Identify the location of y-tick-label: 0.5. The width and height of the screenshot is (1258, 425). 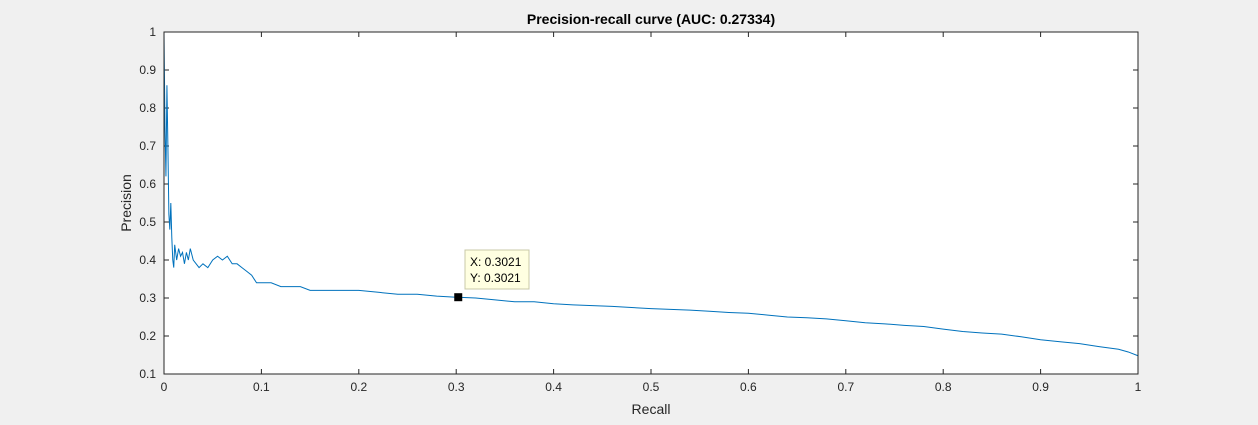
(147, 222).